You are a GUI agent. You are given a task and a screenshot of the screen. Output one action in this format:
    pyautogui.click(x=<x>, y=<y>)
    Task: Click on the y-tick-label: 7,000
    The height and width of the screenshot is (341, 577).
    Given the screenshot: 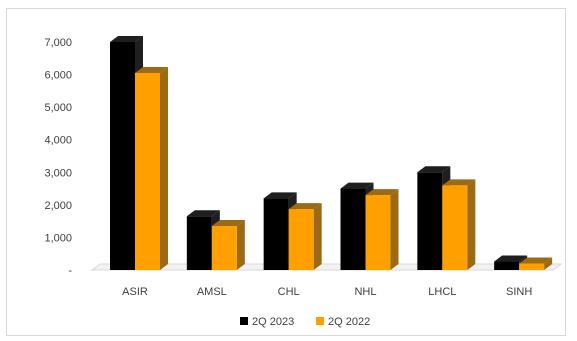 What is the action you would take?
    pyautogui.click(x=58, y=43)
    